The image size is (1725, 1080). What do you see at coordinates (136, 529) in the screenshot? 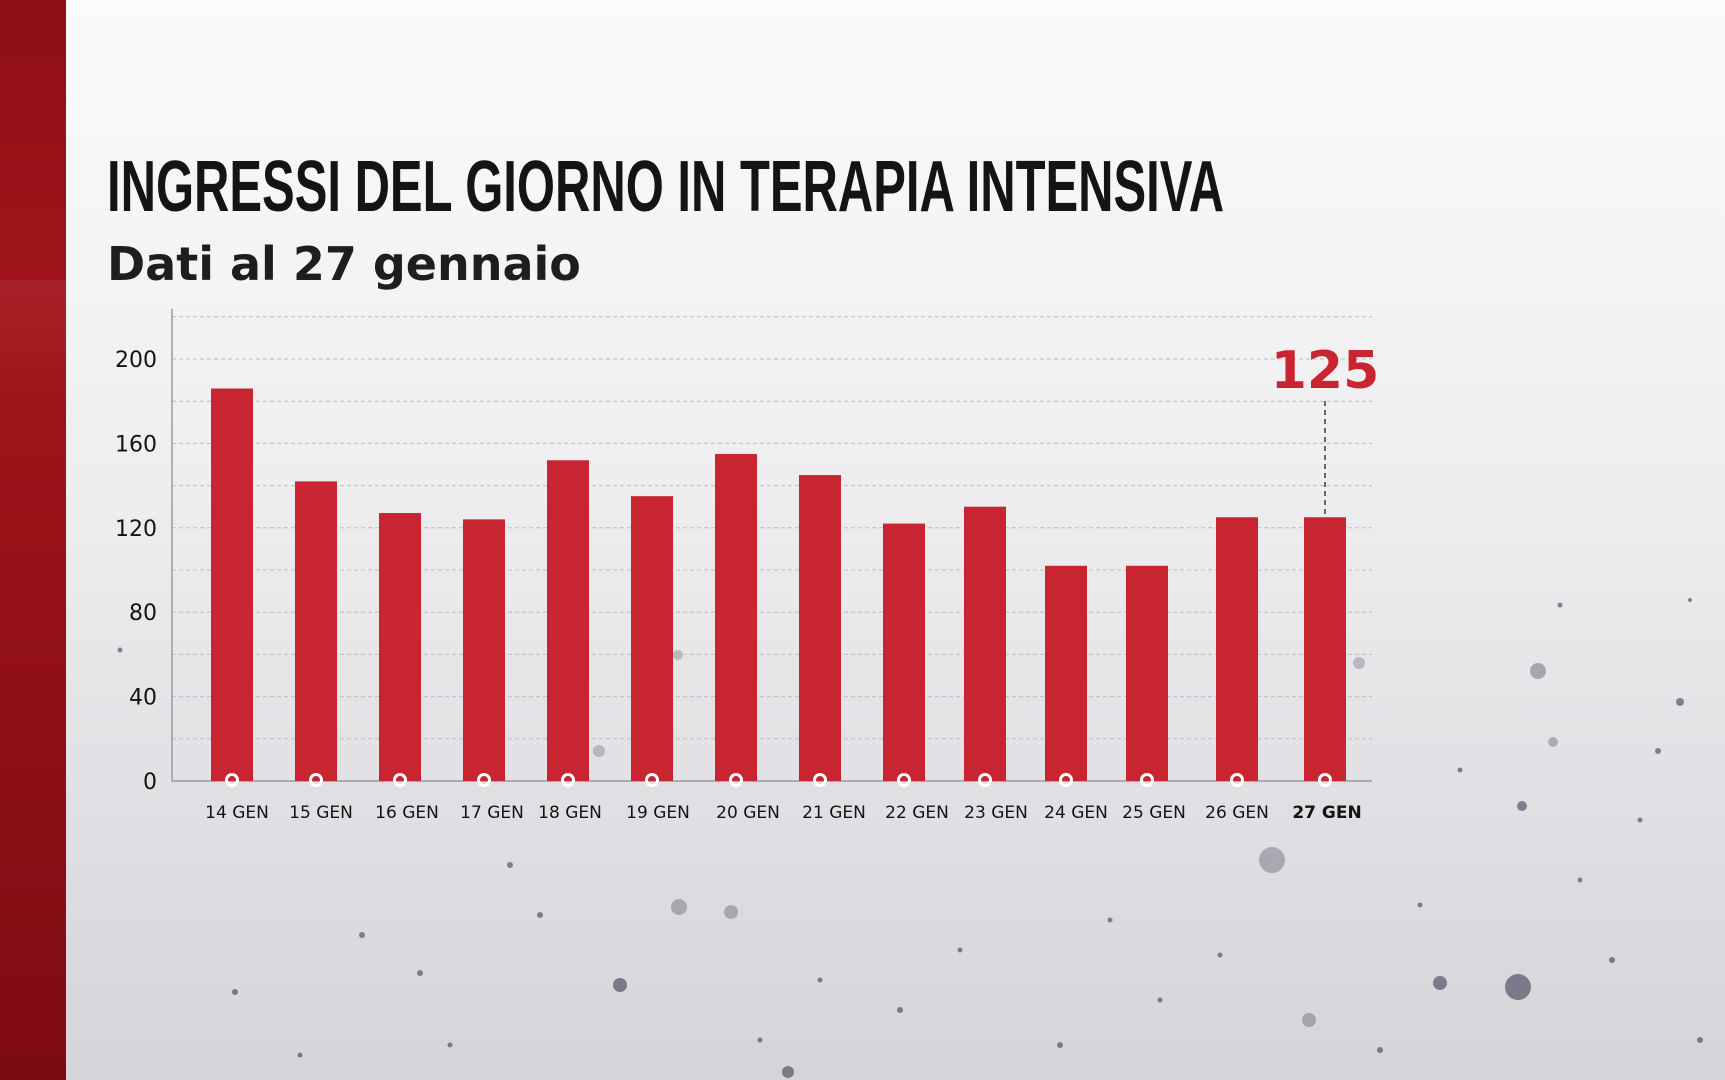
I see `y-tick-label: 120` at bounding box center [136, 529].